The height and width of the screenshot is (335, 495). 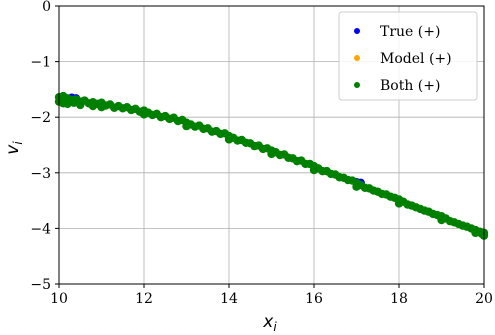 What do you see at coordinates (46, 7) in the screenshot?
I see `y-tick-label: 0` at bounding box center [46, 7].